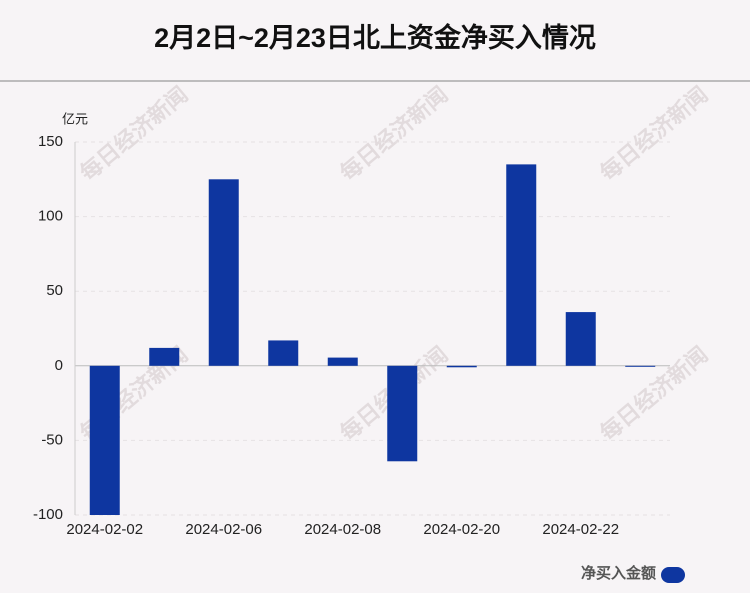  I want to click on legend-label: 净买入金额, so click(618, 573).